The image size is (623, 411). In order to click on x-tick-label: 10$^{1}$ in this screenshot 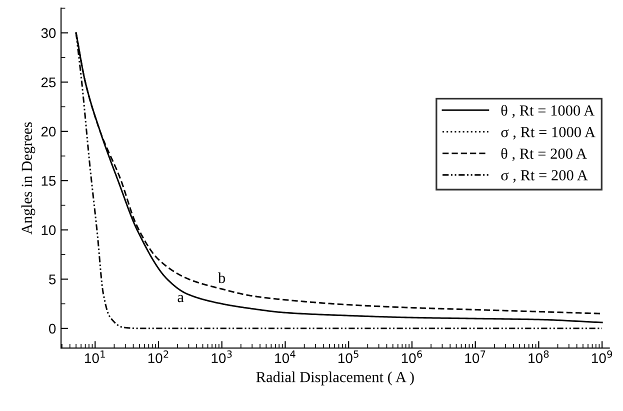, I will do `click(95, 357)`.